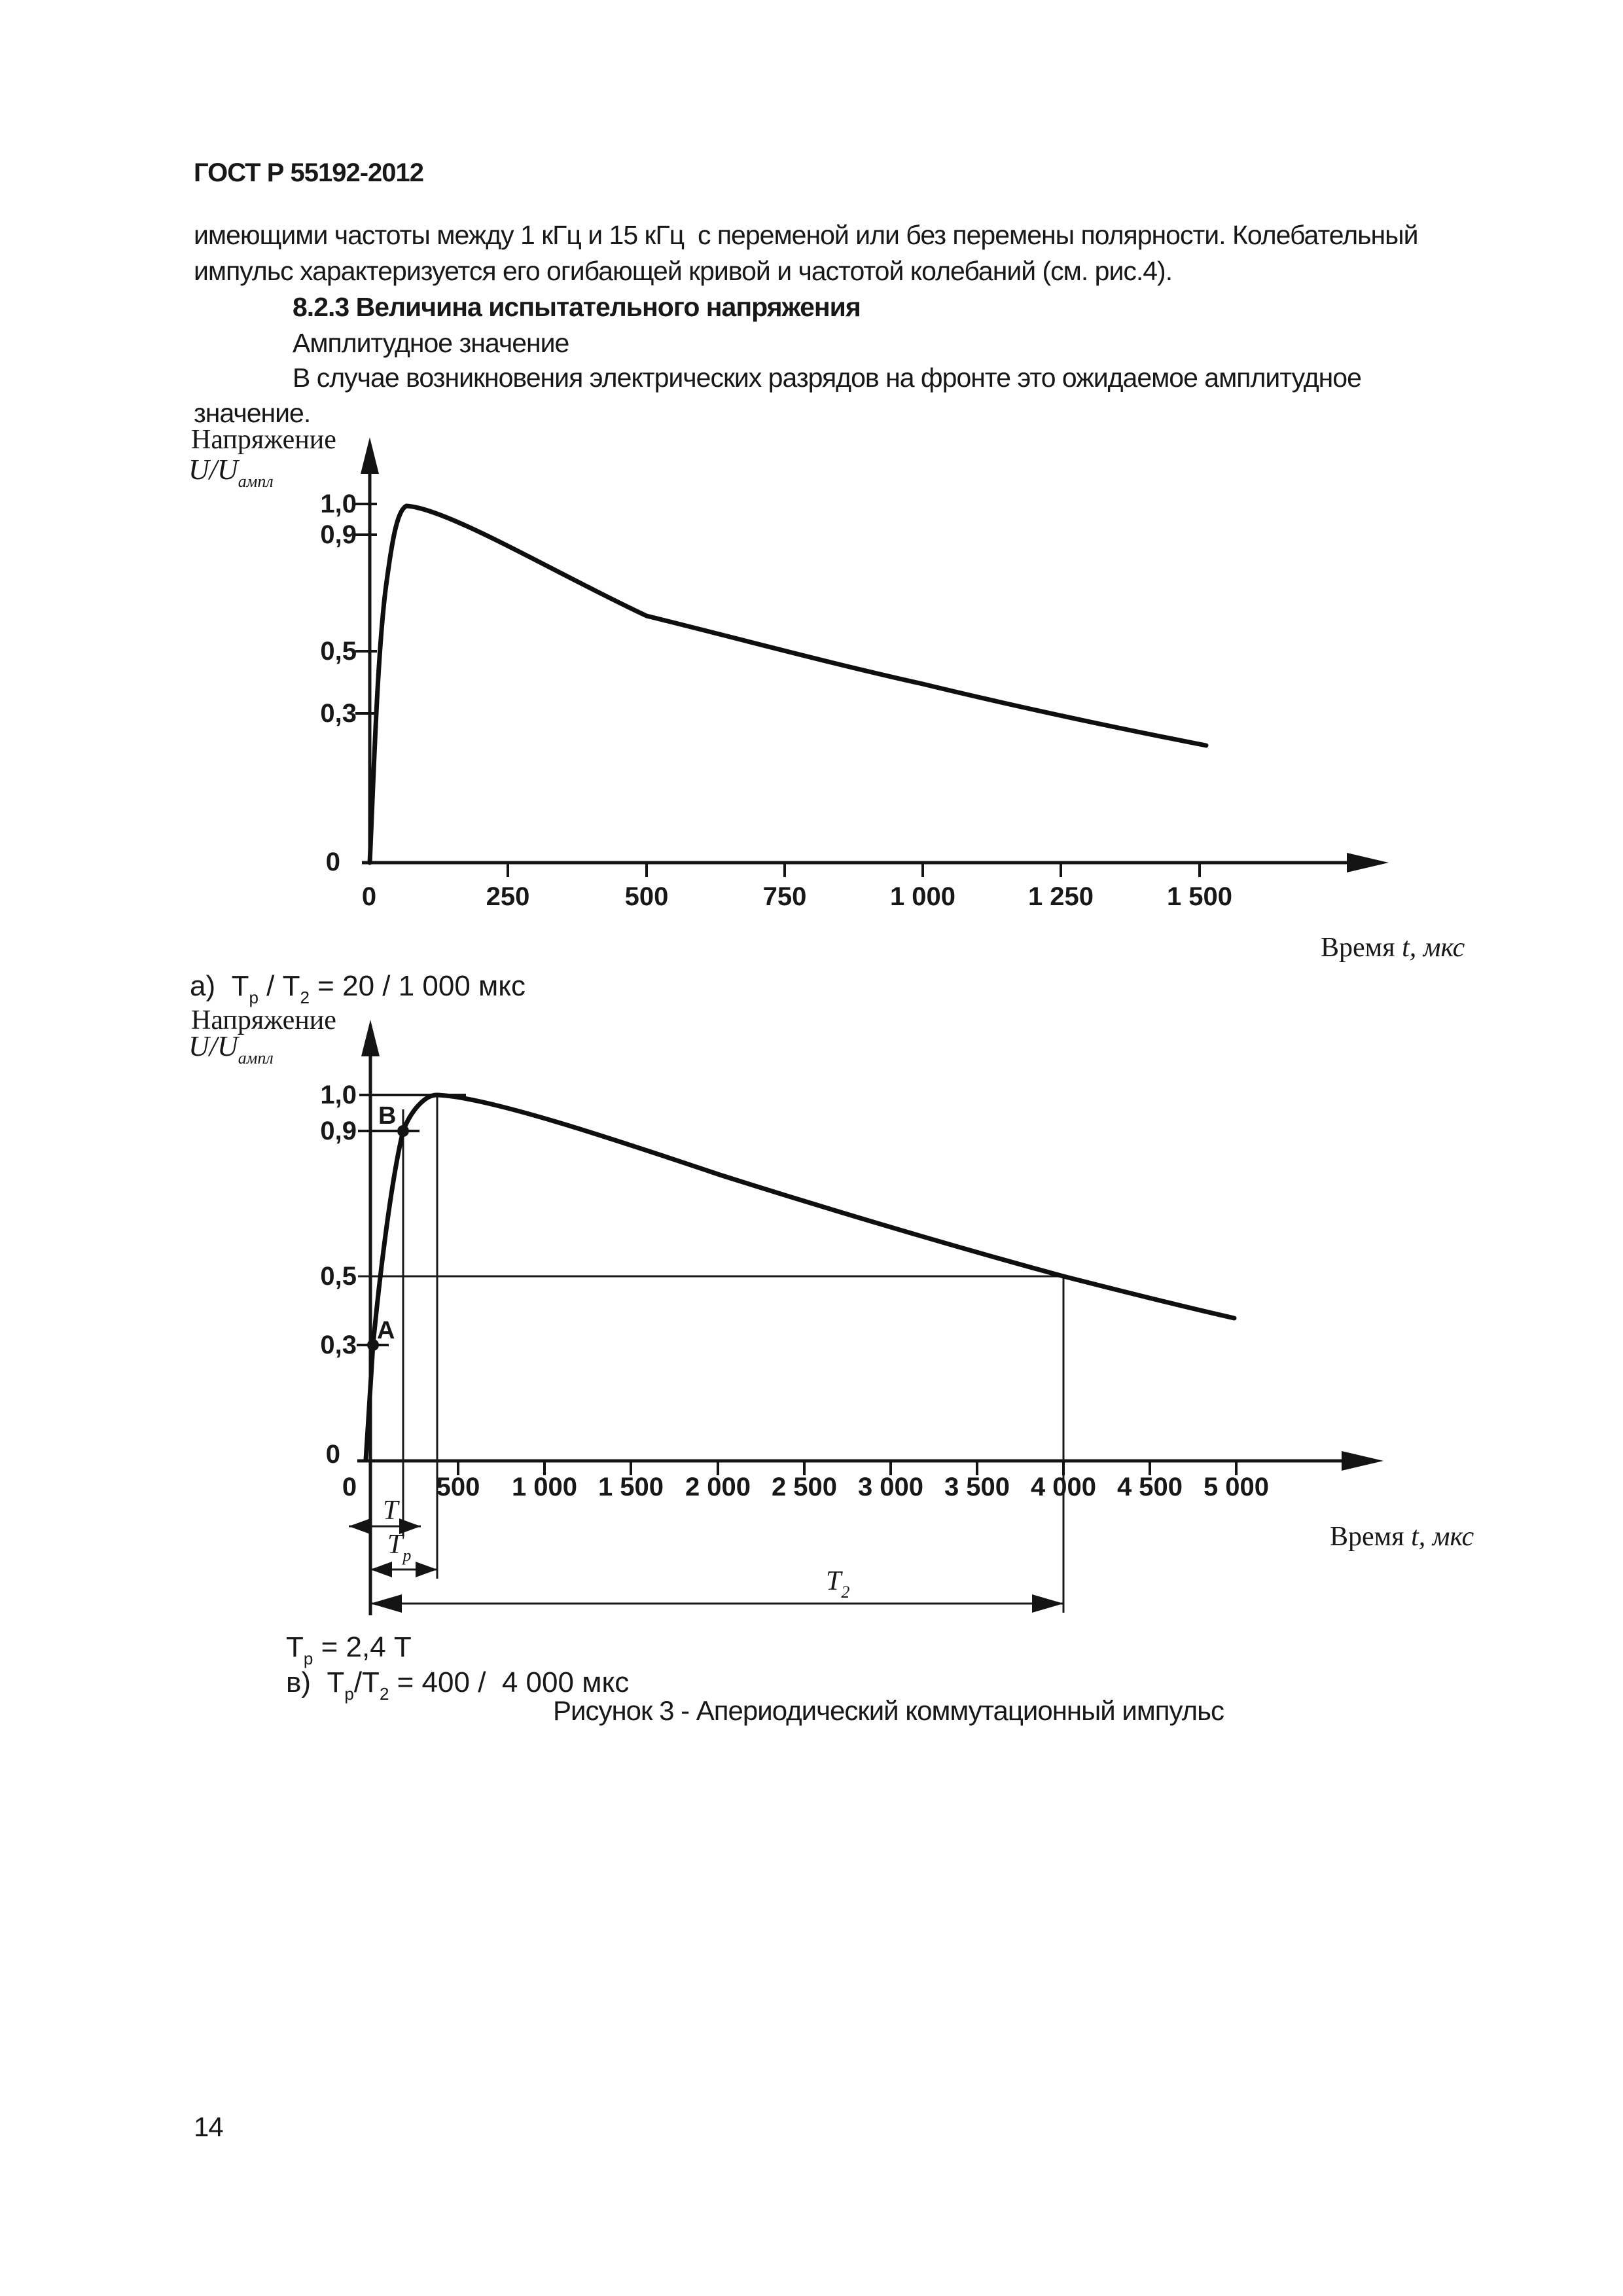 This screenshot has width=1623, height=2296. What do you see at coordinates (1446, 1537) in the screenshot?
I see `chart-b-time-unit: , мкс` at bounding box center [1446, 1537].